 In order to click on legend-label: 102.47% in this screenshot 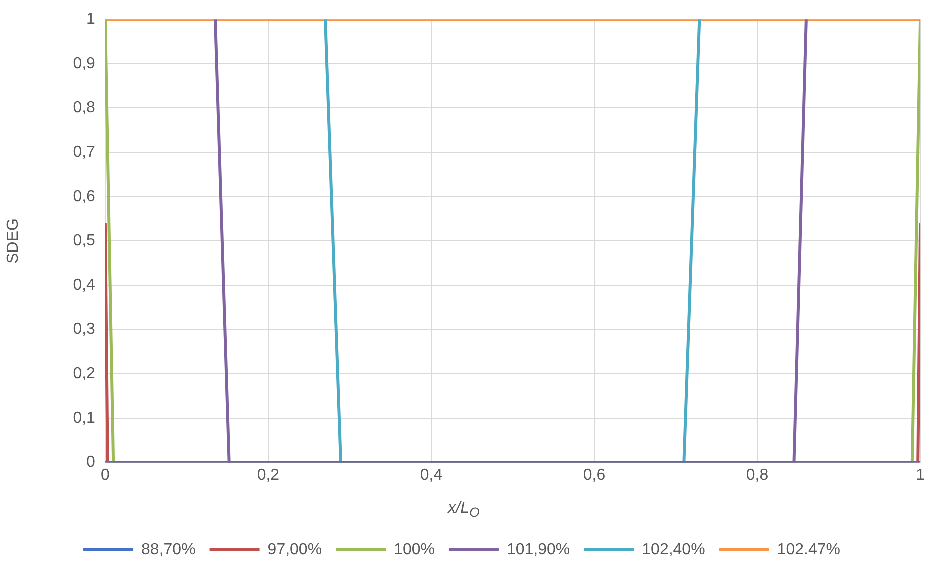, I will do `click(808, 549)`.